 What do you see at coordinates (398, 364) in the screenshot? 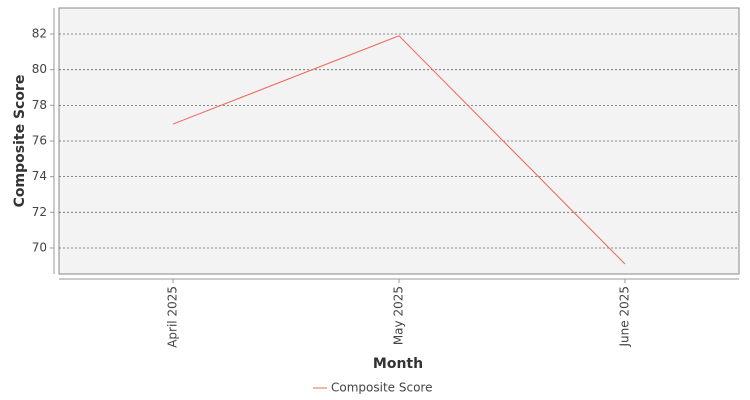
I see `x-axis-title: Month` at bounding box center [398, 364].